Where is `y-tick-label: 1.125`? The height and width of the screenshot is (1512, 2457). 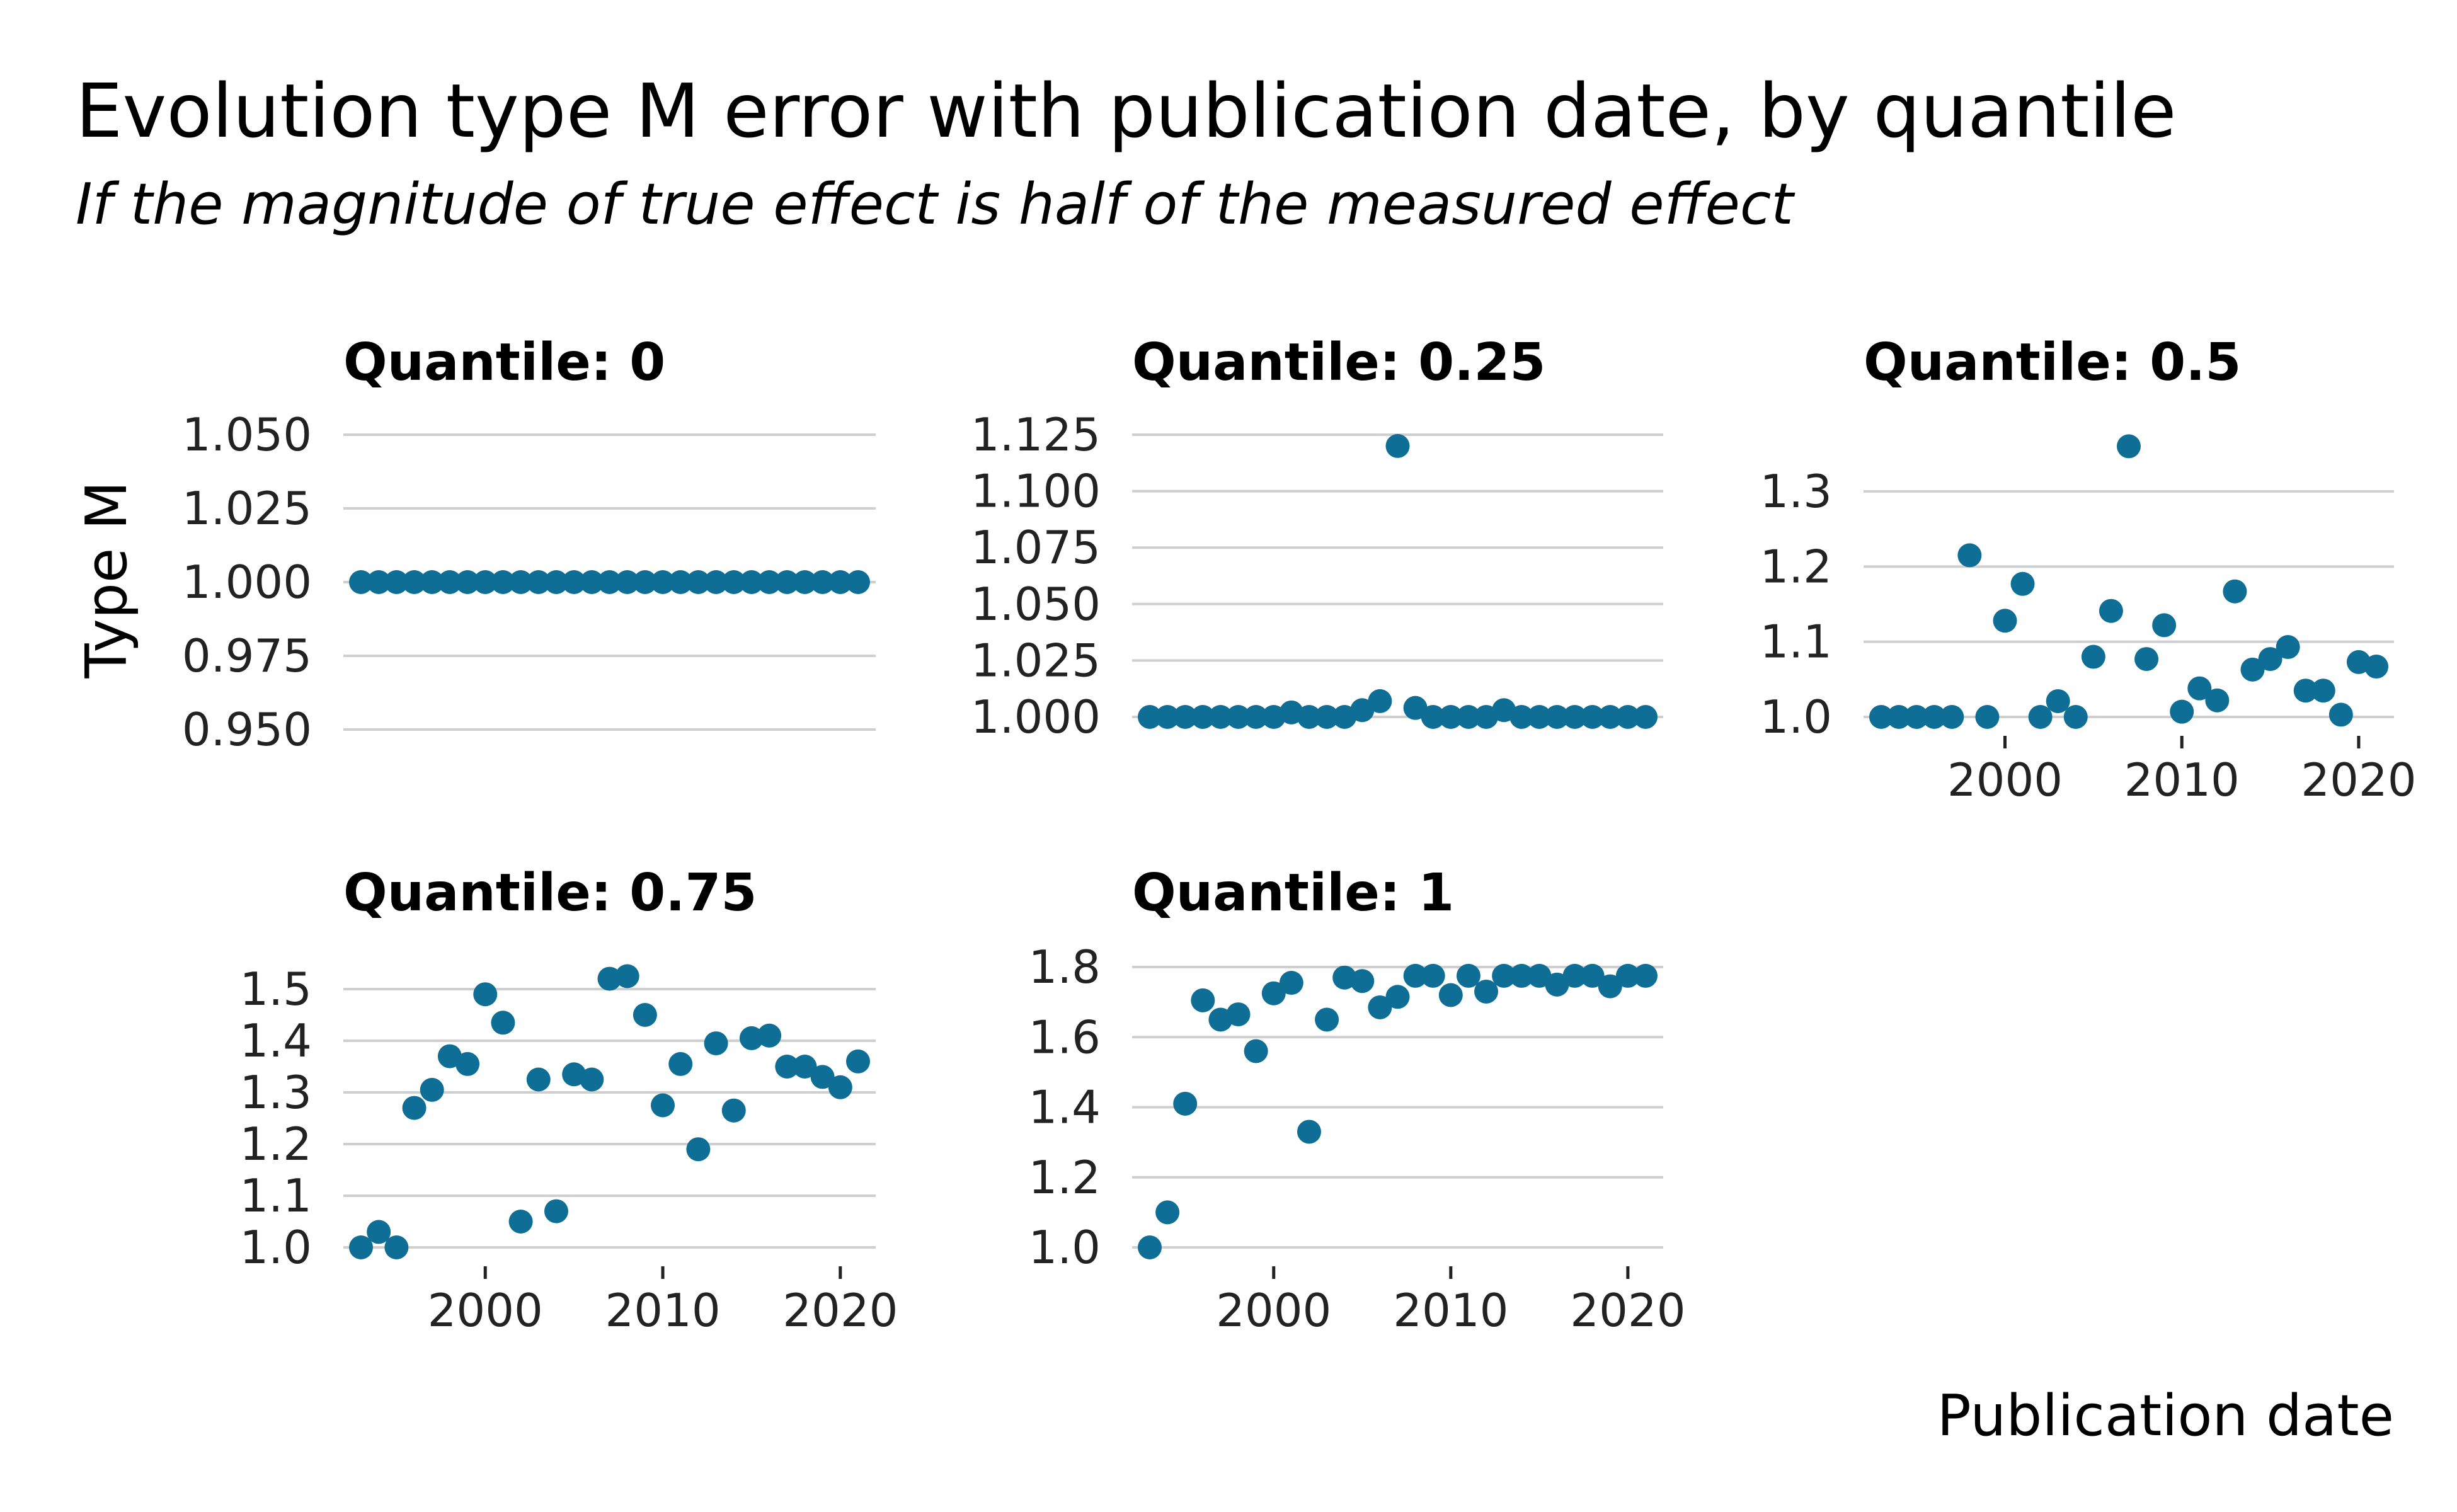
y-tick-label: 1.125 is located at coordinates (1036, 434).